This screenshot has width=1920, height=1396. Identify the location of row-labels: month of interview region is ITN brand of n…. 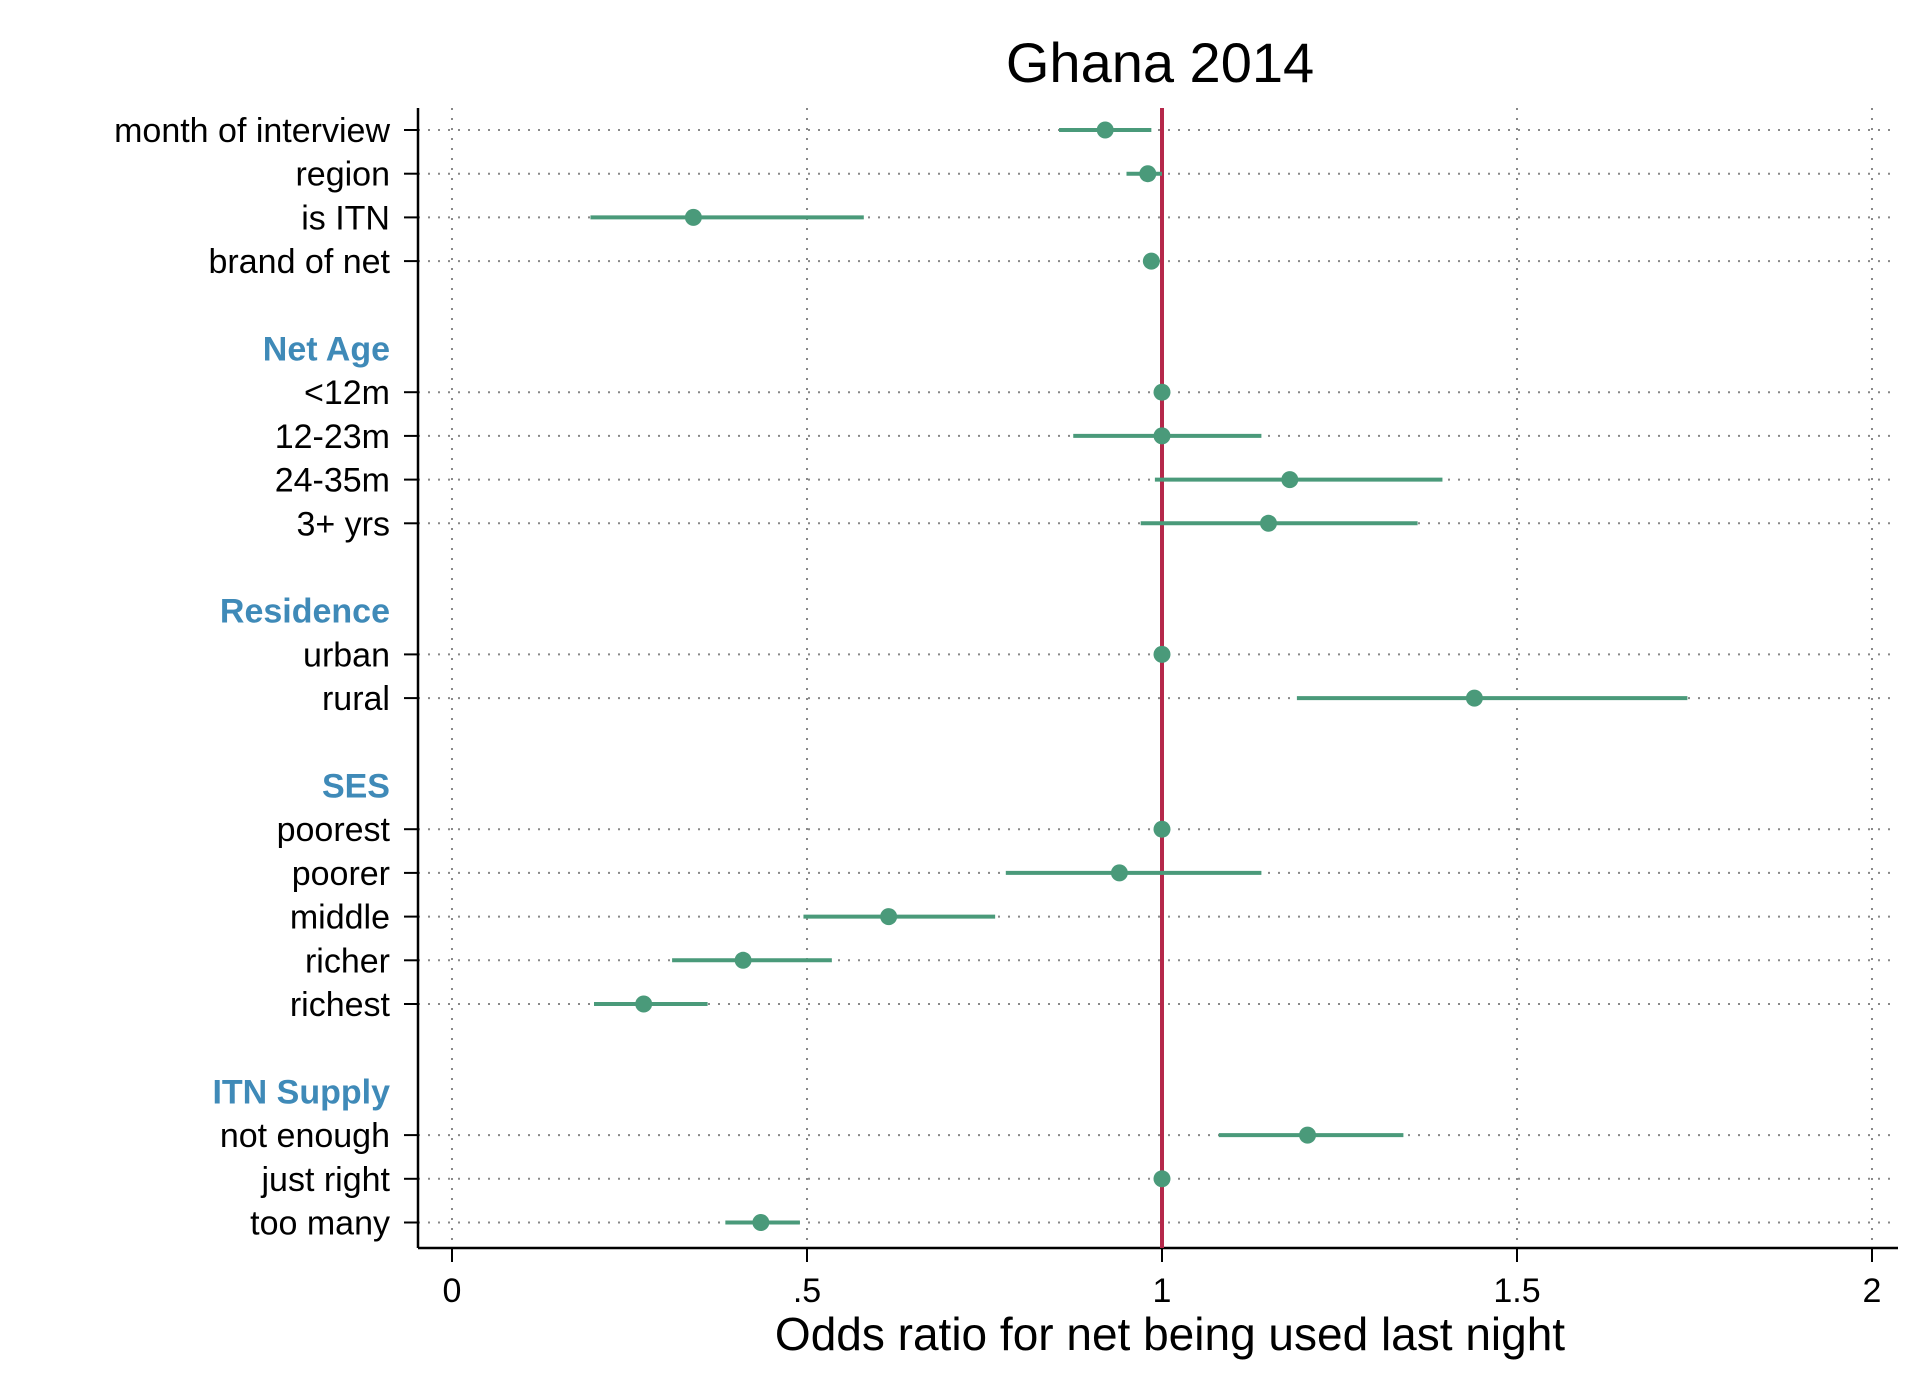
(252, 677).